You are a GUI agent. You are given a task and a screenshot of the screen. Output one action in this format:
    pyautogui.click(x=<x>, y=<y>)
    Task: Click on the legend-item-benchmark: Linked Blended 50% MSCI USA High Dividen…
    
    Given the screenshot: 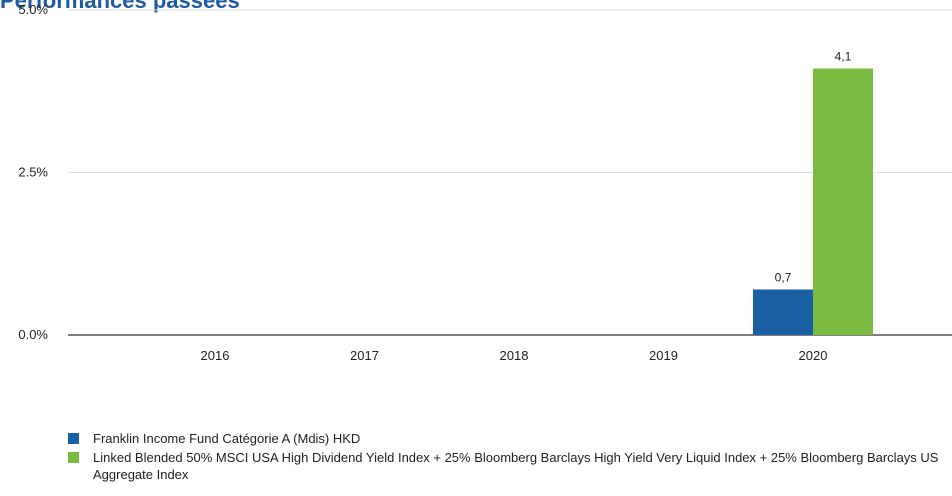 What is the action you would take?
    pyautogui.click(x=508, y=466)
    